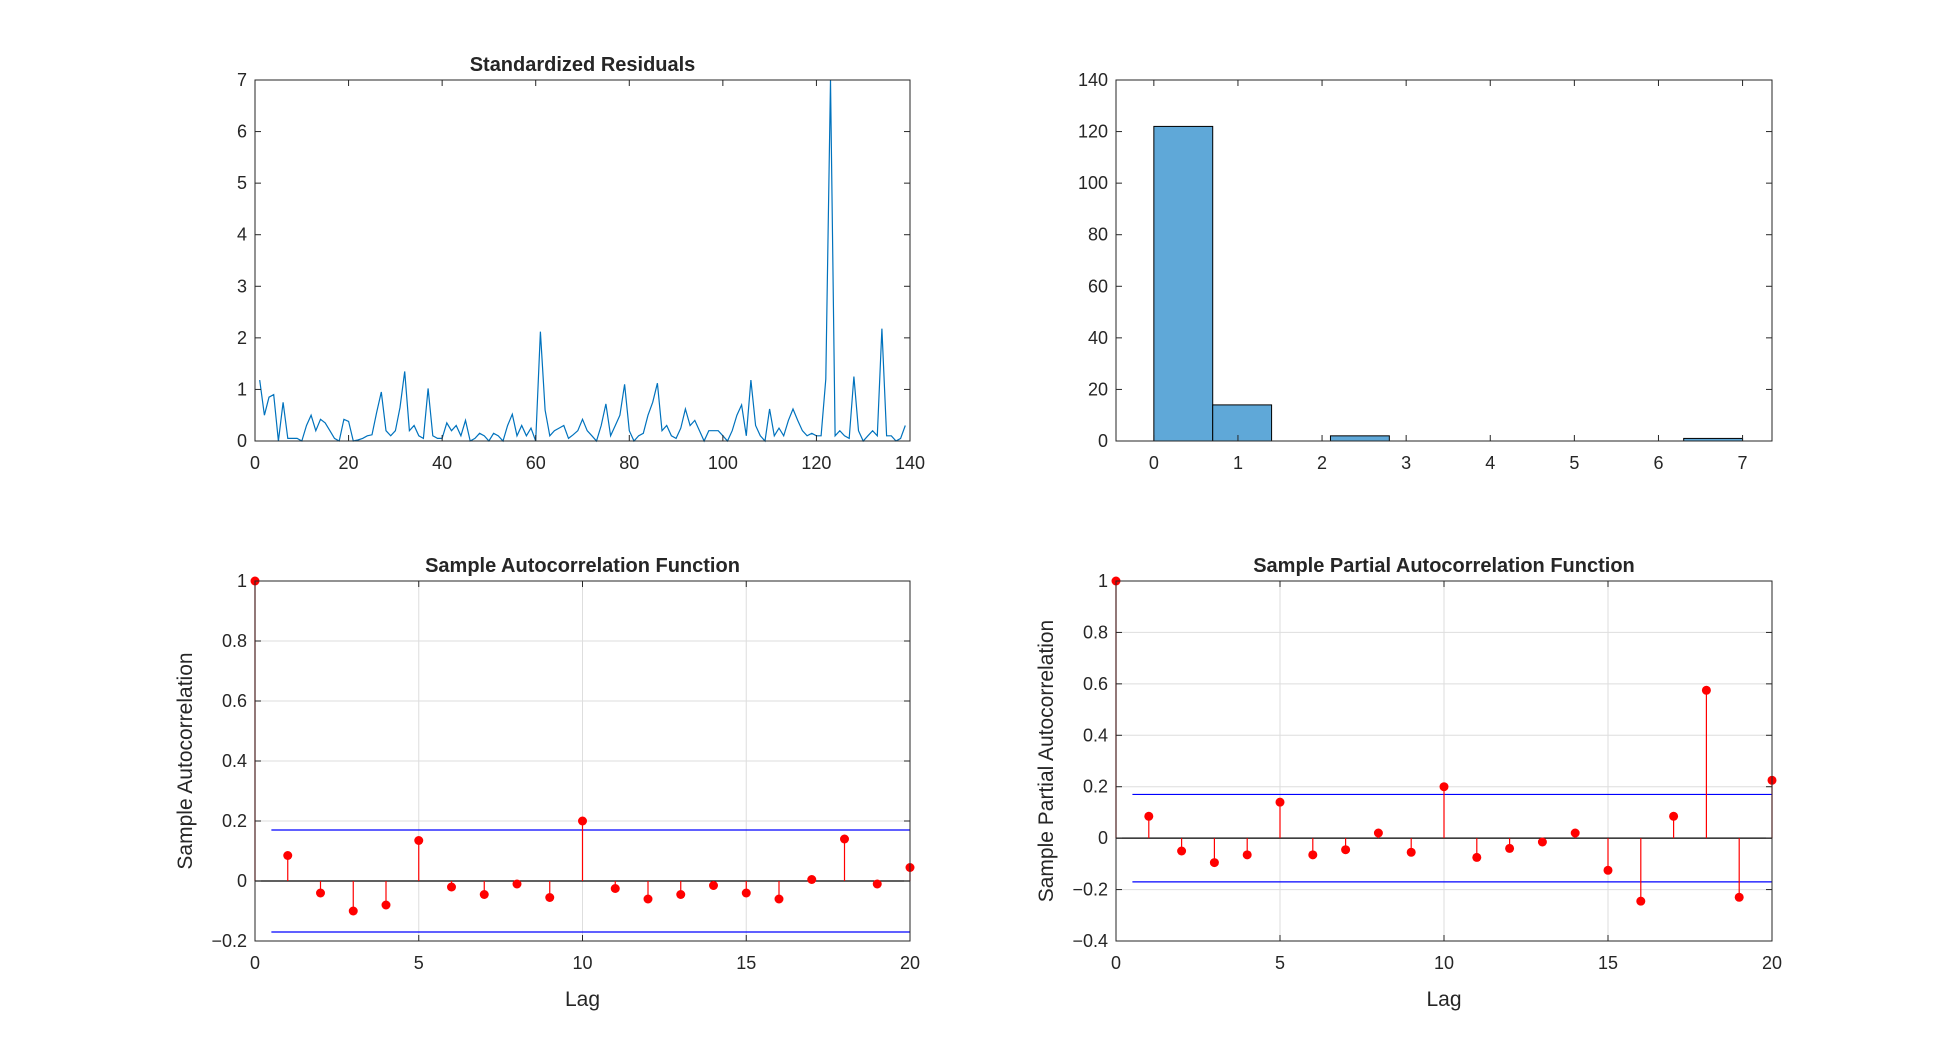  What do you see at coordinates (1090, 941) in the screenshot?
I see `y-tick-label: −0.4` at bounding box center [1090, 941].